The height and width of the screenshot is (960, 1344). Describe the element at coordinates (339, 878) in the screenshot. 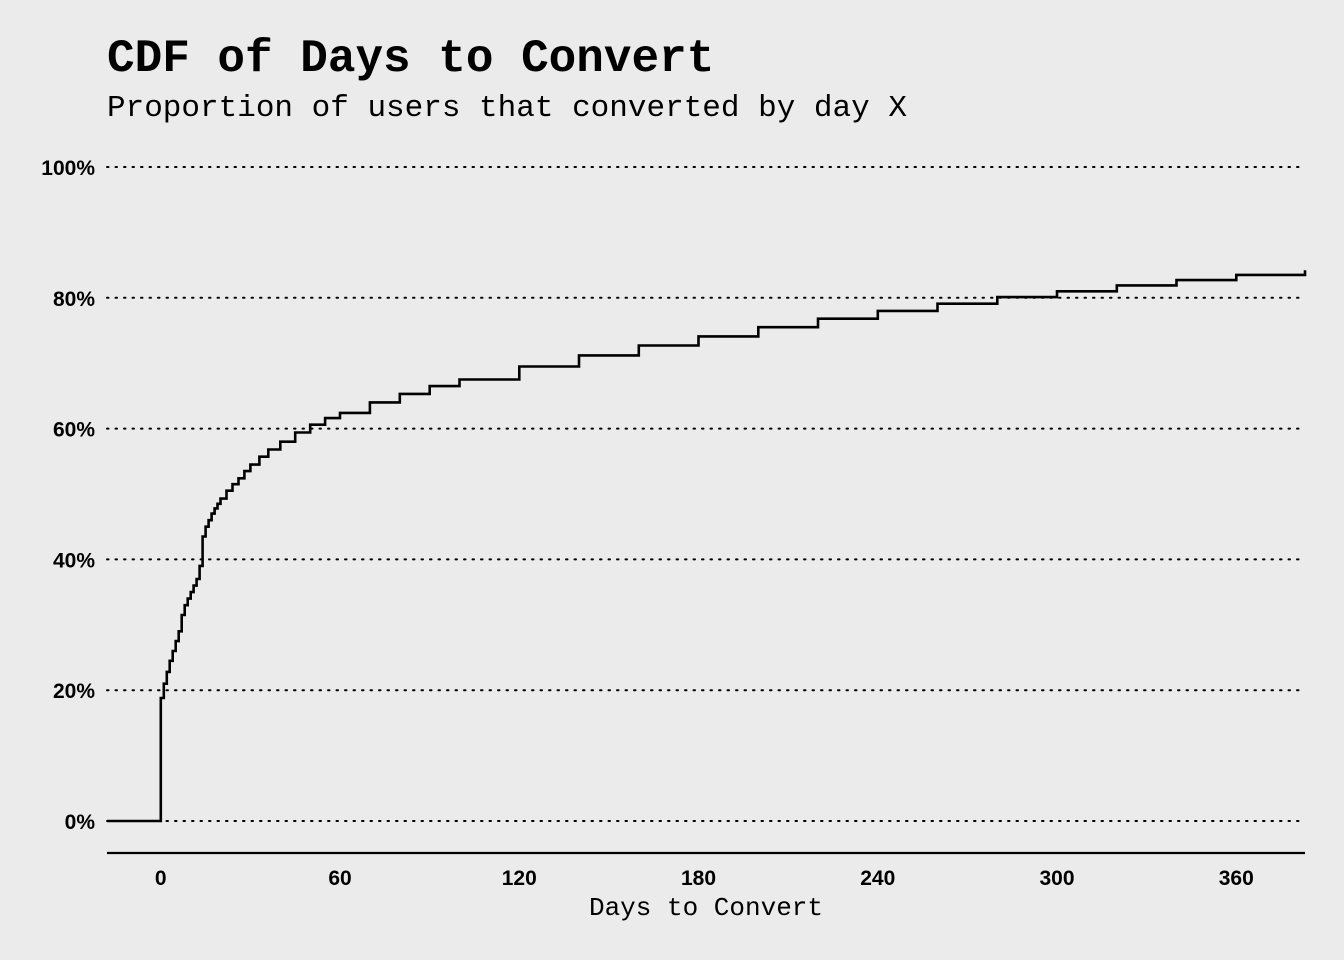

I see `x-tick-label: 60` at that location.